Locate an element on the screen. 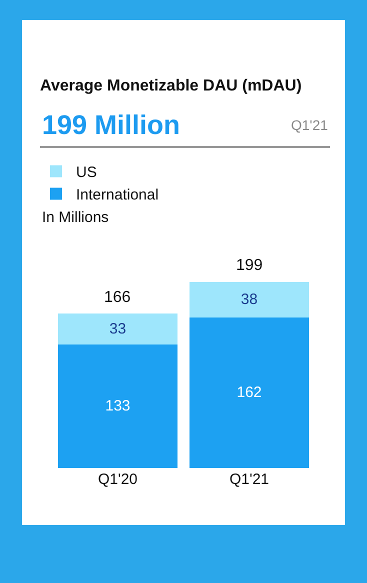  data-label: 162 is located at coordinates (249, 393).